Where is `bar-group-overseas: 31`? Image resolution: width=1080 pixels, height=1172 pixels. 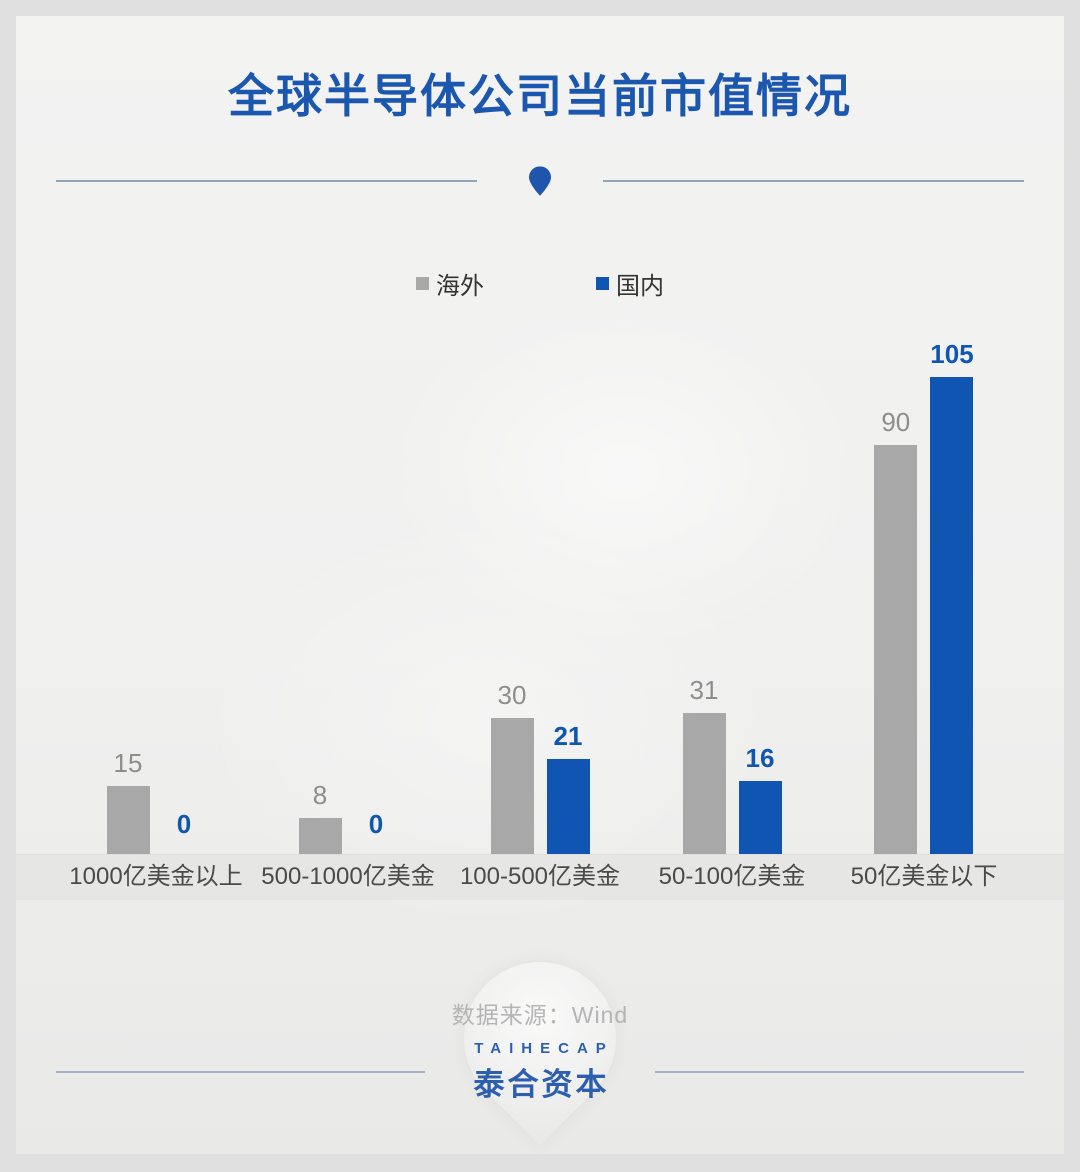 bar-group-overseas: 31 is located at coordinates (704, 764).